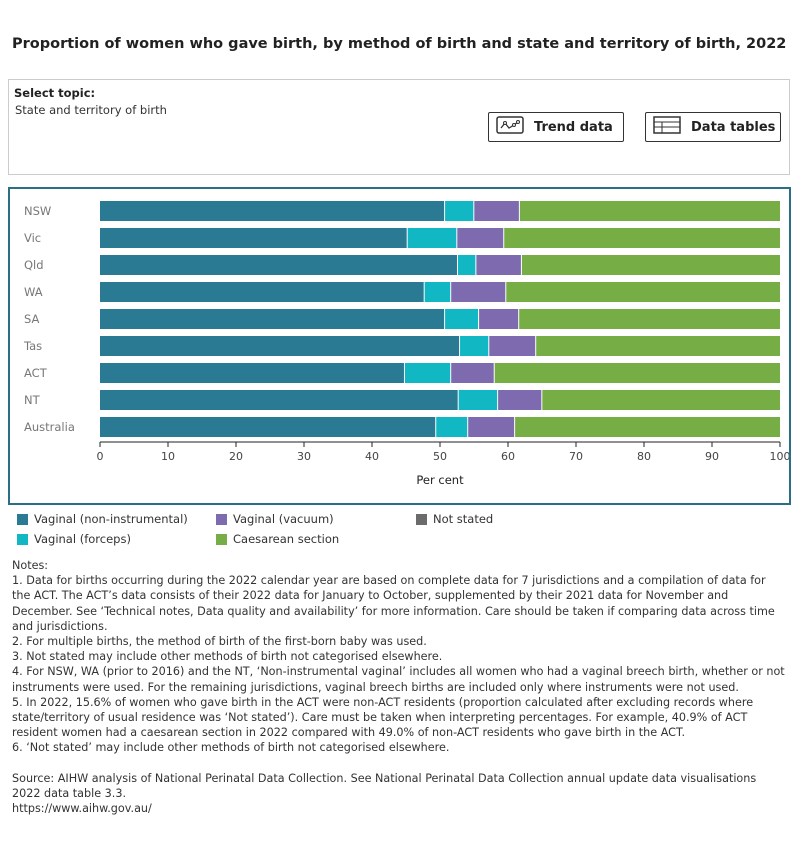 This screenshot has height=850, width=800. Describe the element at coordinates (32, 346) in the screenshot. I see `category-label: Tas` at that location.